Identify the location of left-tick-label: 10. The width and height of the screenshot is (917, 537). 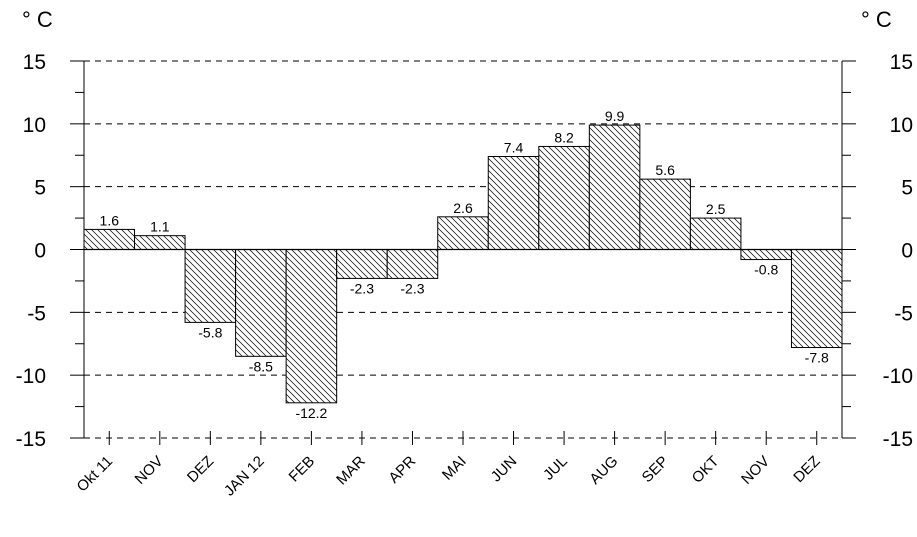
(34, 125).